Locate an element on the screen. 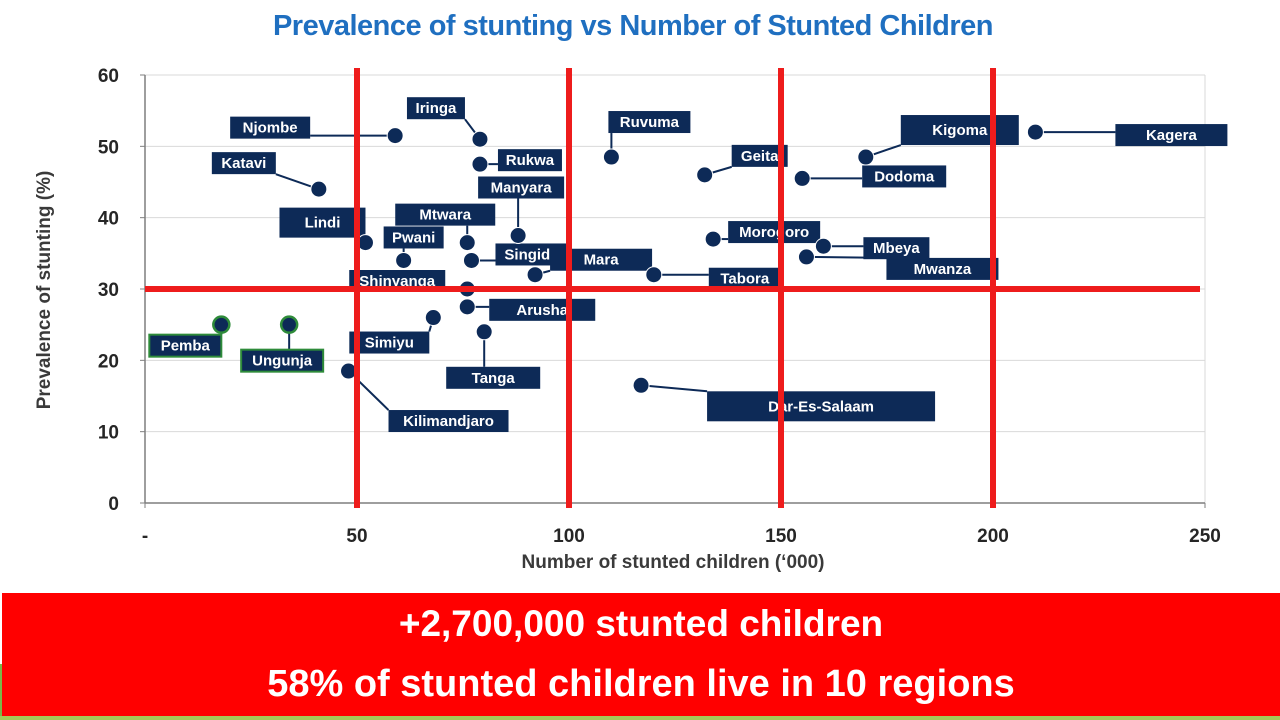 The width and height of the screenshot is (1280, 720). y-axis-title: Prevalence of stunting (%) is located at coordinates (44, 290).